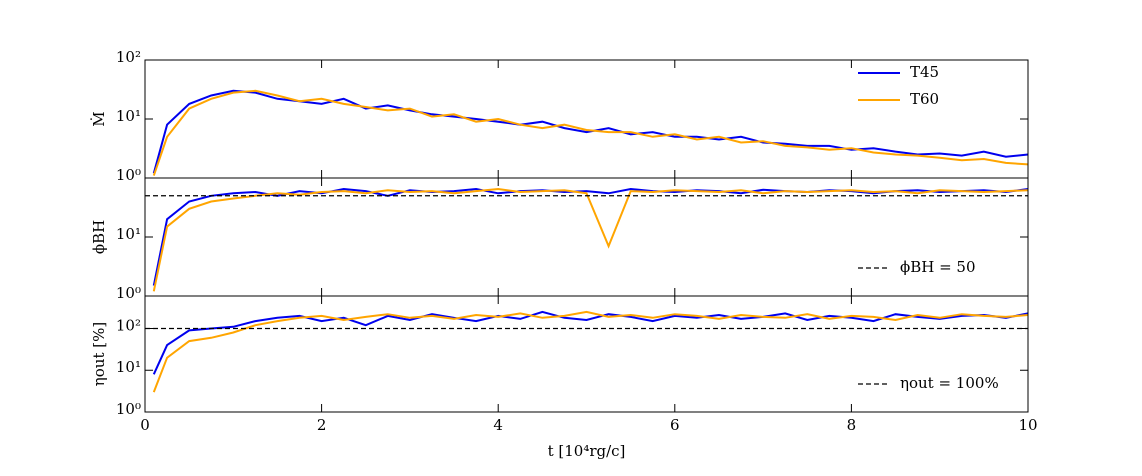  I want to click on y-axis-label: Ṁ, so click(99, 118).